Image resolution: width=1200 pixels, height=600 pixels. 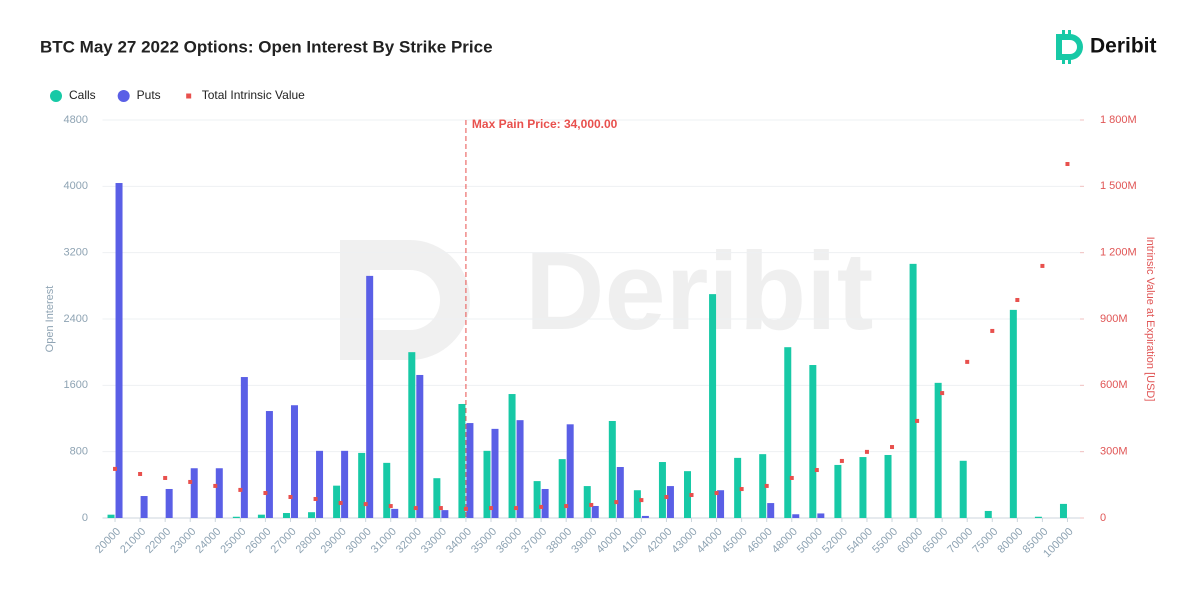 What do you see at coordinates (1114, 385) in the screenshot?
I see `y2-tick-label: 600M` at bounding box center [1114, 385].